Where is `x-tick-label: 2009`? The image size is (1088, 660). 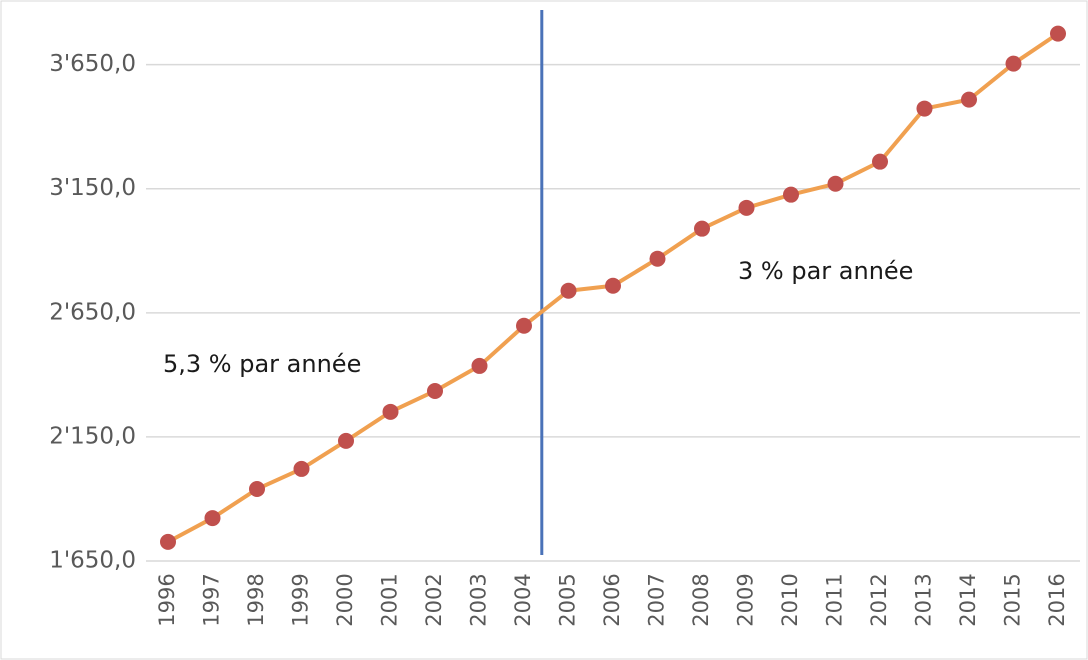
x-tick-label: 2009 is located at coordinates (746, 599).